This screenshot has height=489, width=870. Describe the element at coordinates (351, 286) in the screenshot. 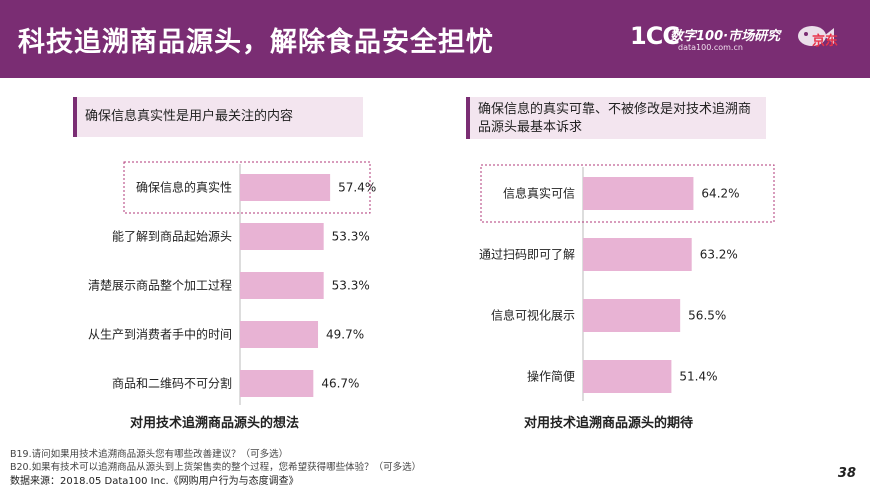

I see `chart-0-value-label-2: 53.3%` at that location.